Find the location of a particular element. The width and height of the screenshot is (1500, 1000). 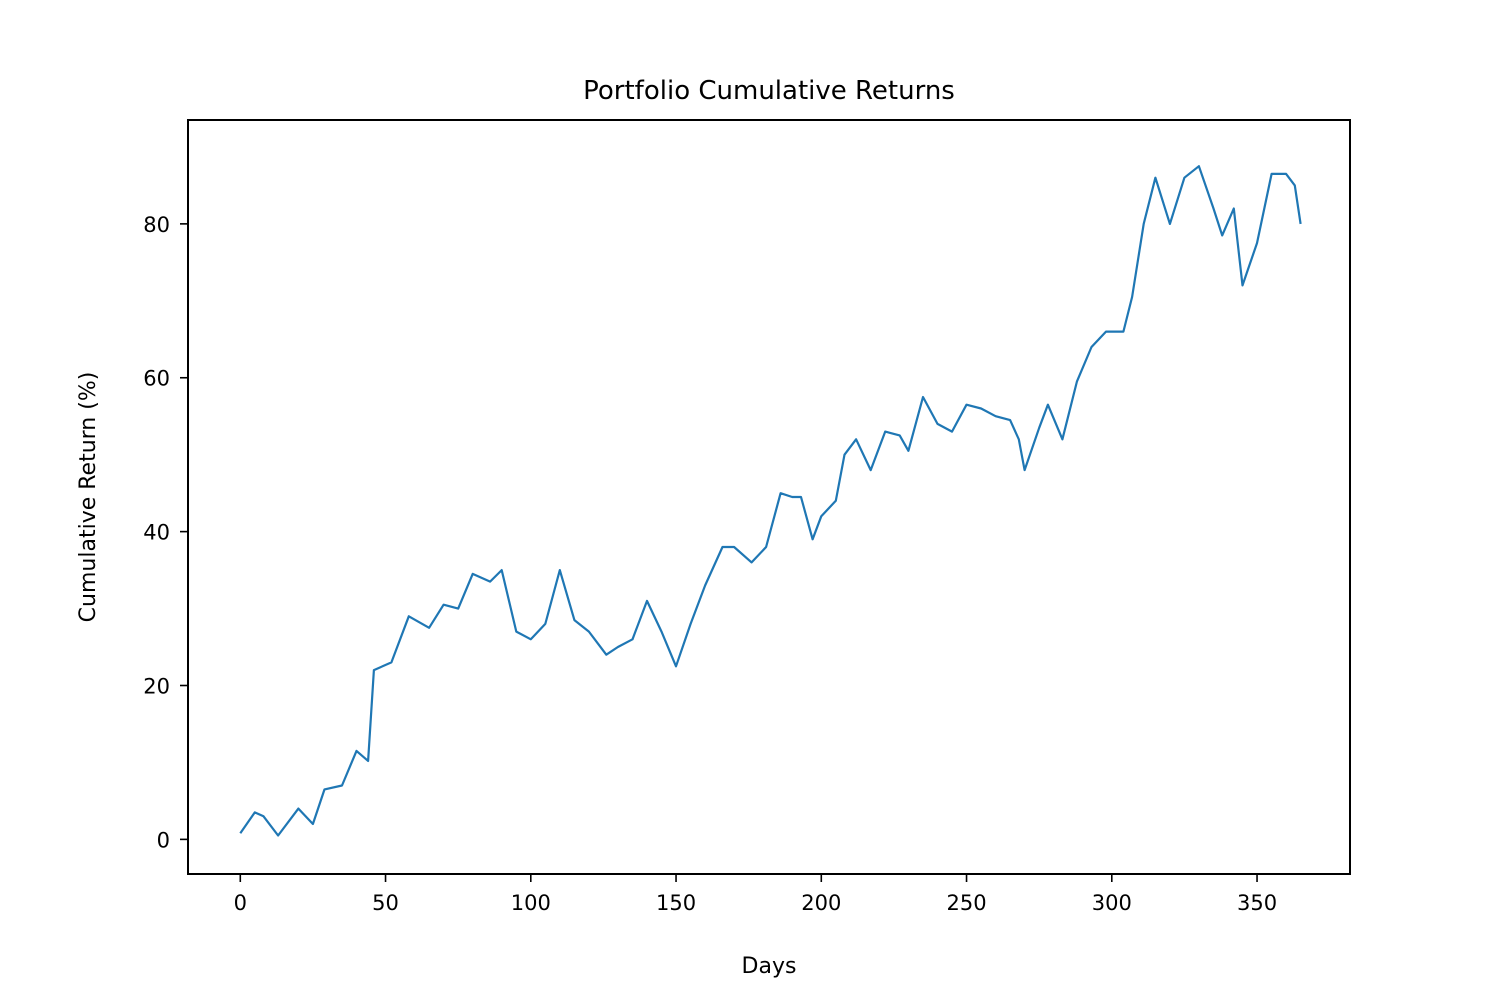

x-tick-label: 350 is located at coordinates (1257, 903).